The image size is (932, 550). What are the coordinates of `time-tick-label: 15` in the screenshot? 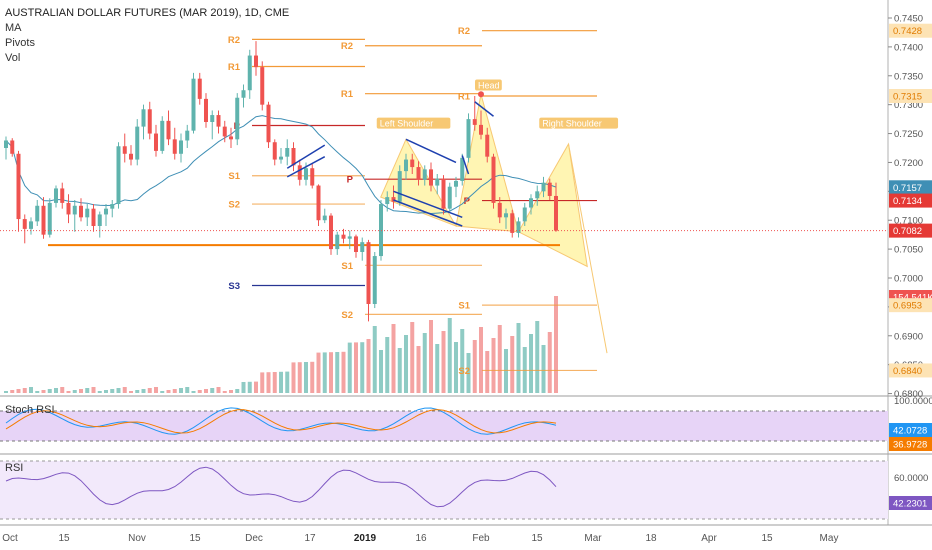 It's located at (537, 538).